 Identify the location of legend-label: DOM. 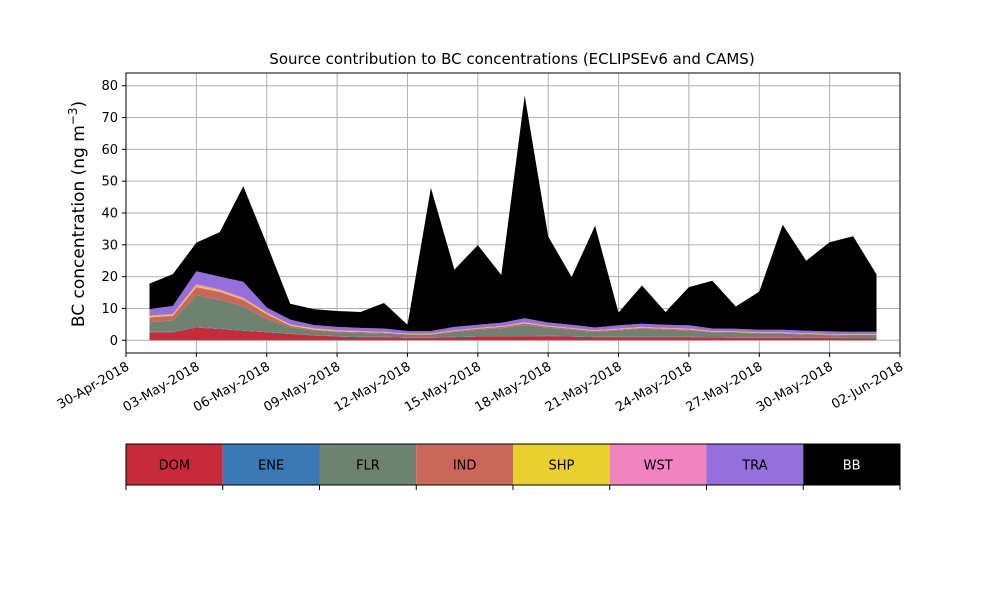
(174, 466).